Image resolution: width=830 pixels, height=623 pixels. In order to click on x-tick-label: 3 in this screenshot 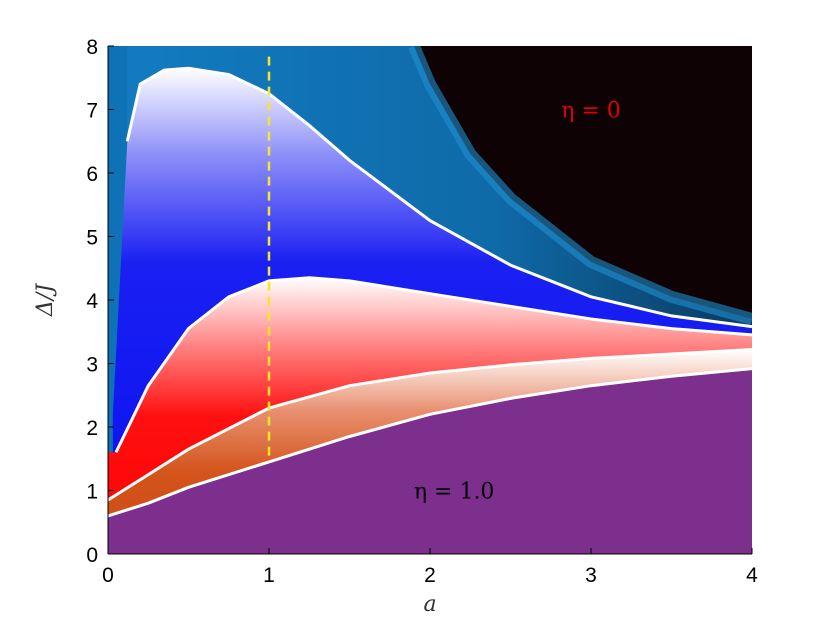, I will do `click(591, 575)`.